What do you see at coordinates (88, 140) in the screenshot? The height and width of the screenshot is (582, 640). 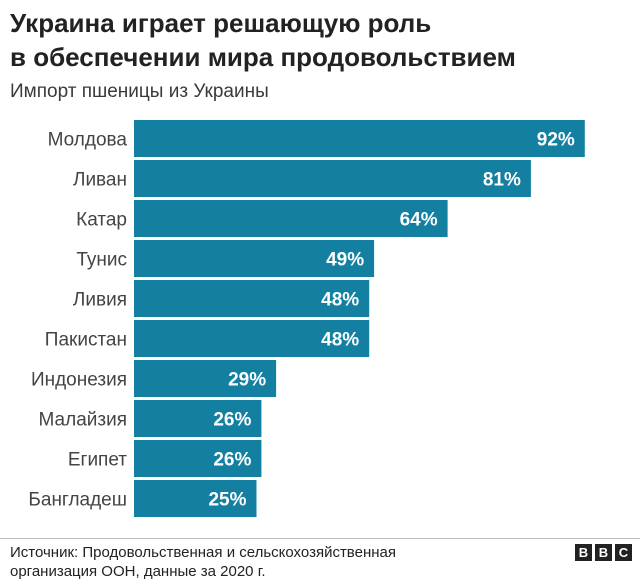 I see `category-label: Молдова` at bounding box center [88, 140].